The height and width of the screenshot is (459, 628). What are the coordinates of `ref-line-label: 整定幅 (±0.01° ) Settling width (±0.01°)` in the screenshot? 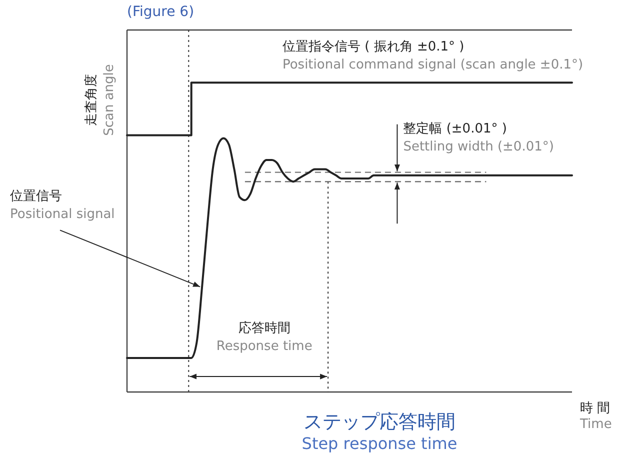 It's located at (478, 137).